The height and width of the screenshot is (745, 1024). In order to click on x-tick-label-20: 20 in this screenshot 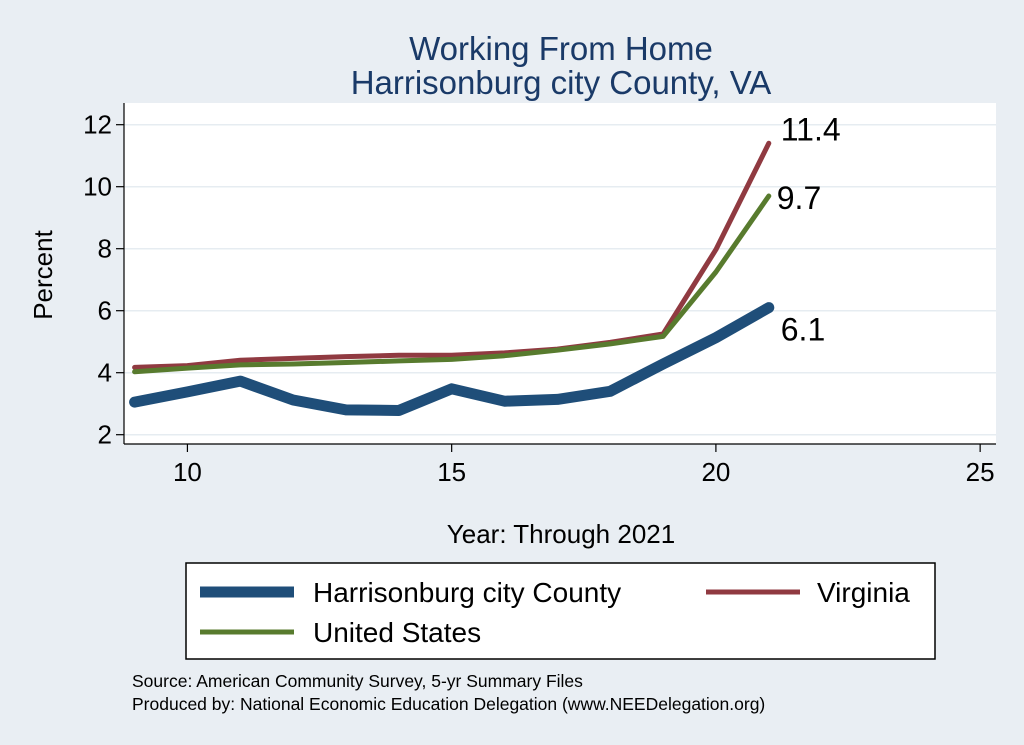, I will do `click(715, 472)`.